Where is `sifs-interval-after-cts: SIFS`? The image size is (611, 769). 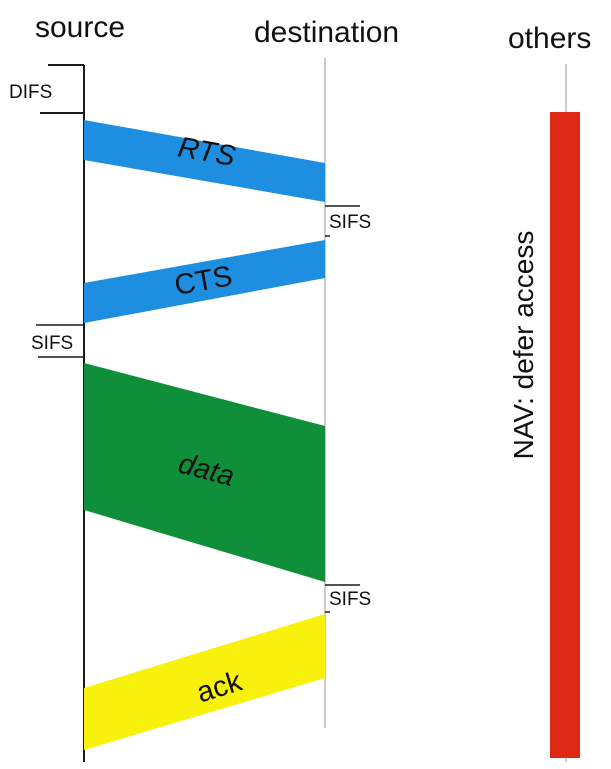 sifs-interval-after-cts: SIFS is located at coordinates (57, 341).